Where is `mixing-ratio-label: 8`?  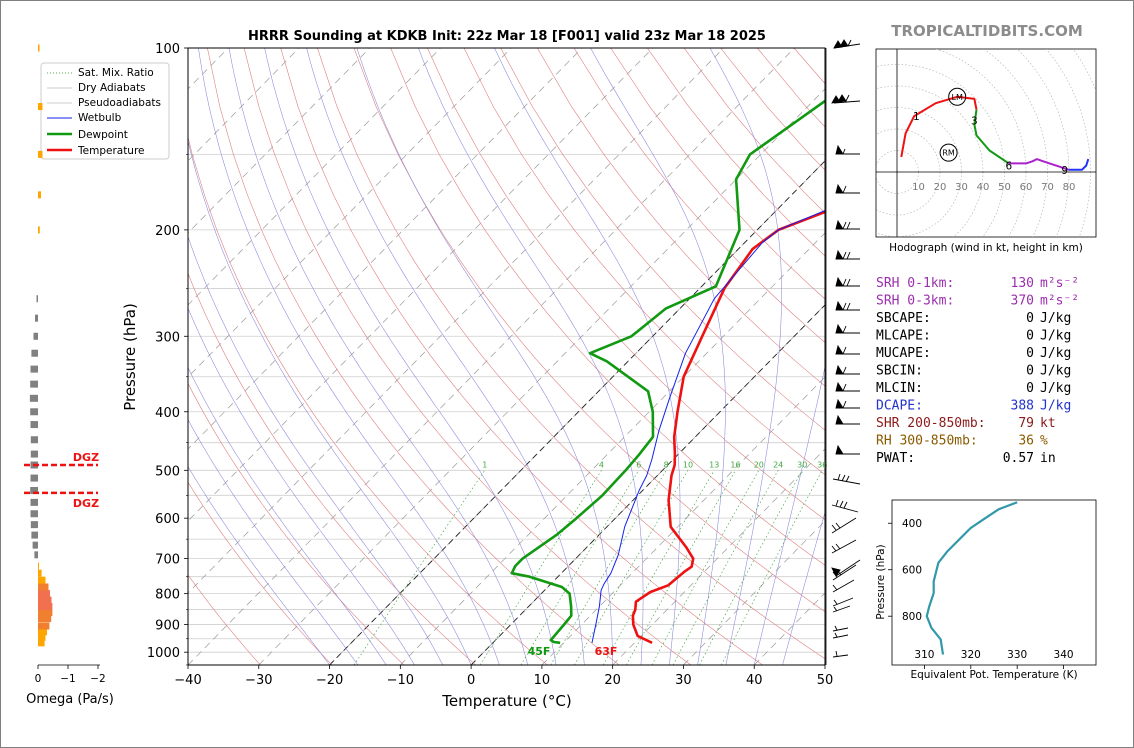 mixing-ratio-label: 8 is located at coordinates (666, 464).